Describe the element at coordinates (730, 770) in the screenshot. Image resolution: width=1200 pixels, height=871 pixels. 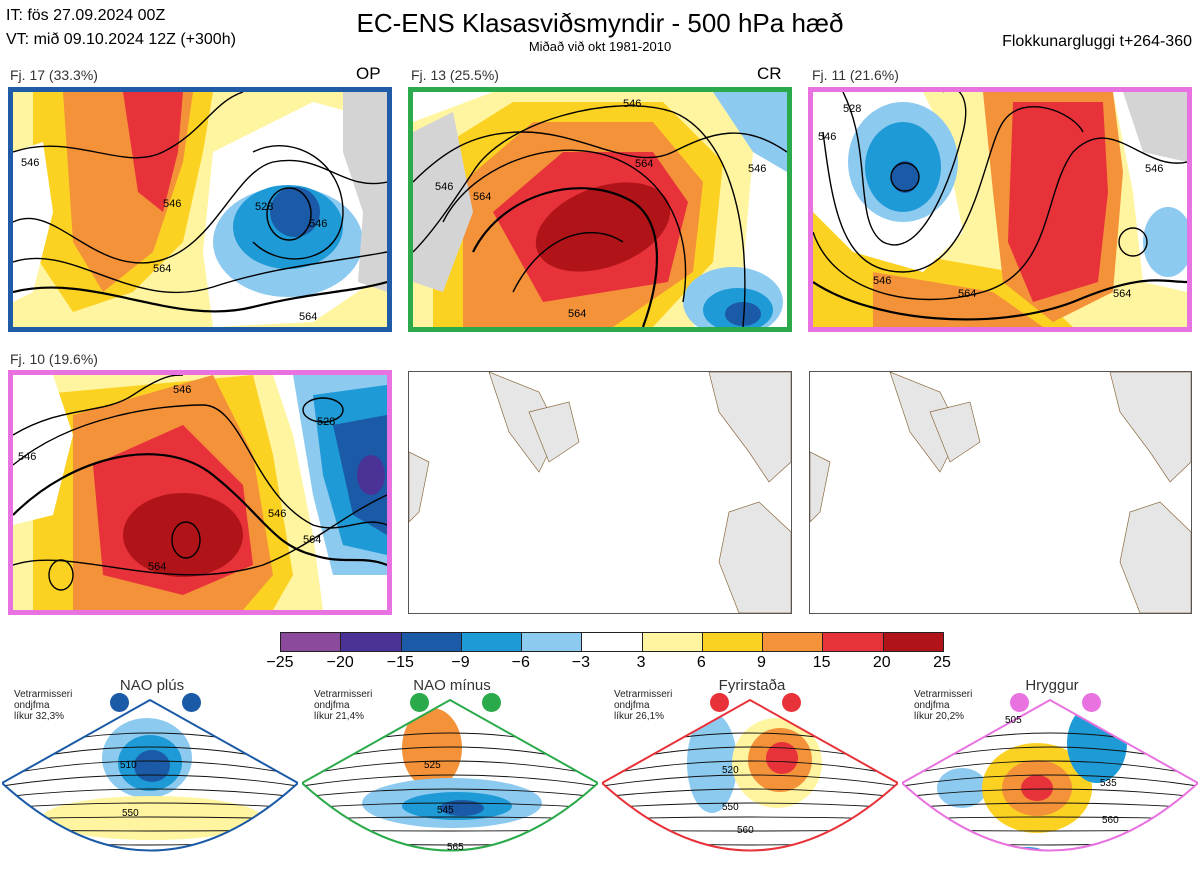
I see `regime-contour-label: 520` at that location.